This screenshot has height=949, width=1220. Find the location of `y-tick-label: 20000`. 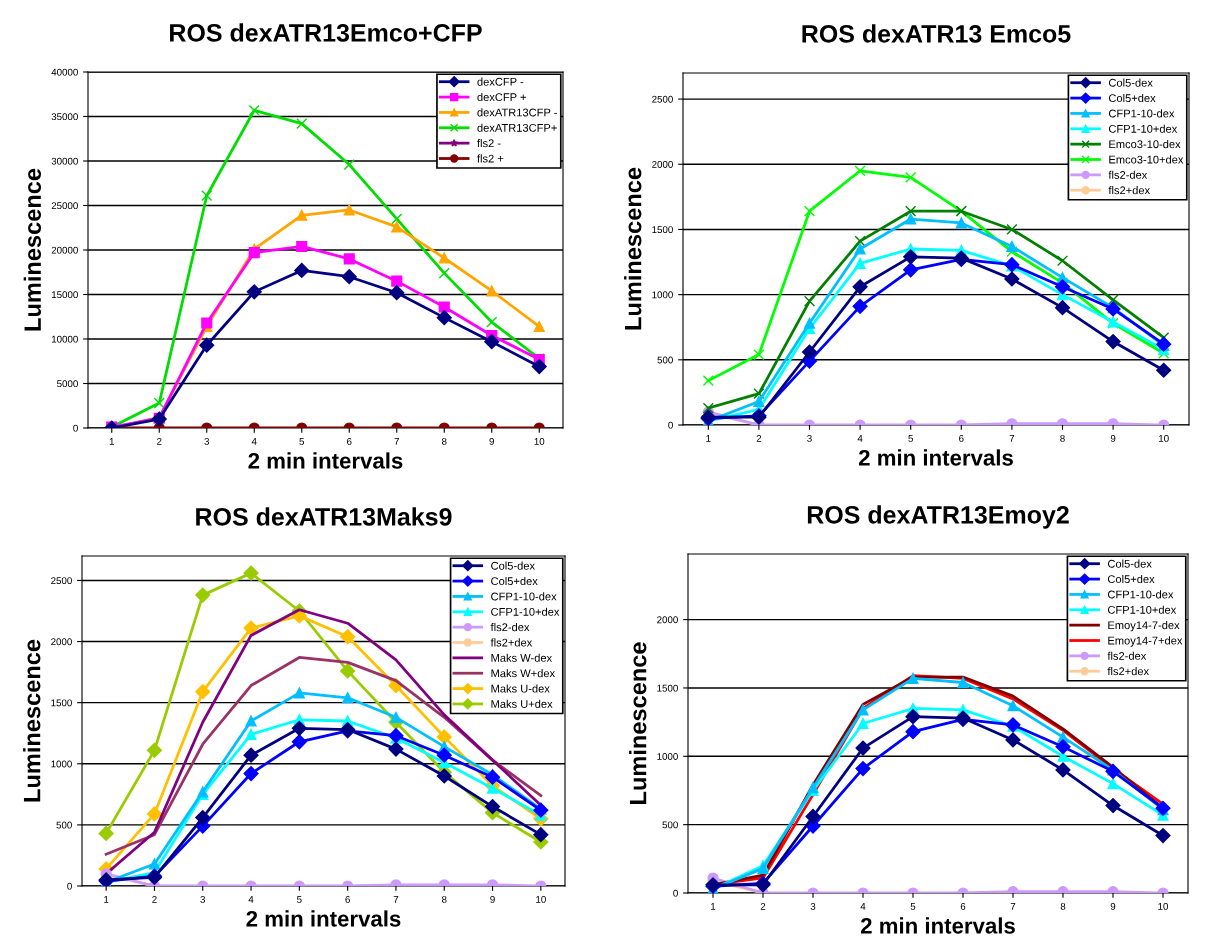

y-tick-label: 20000 is located at coordinates (64, 250).